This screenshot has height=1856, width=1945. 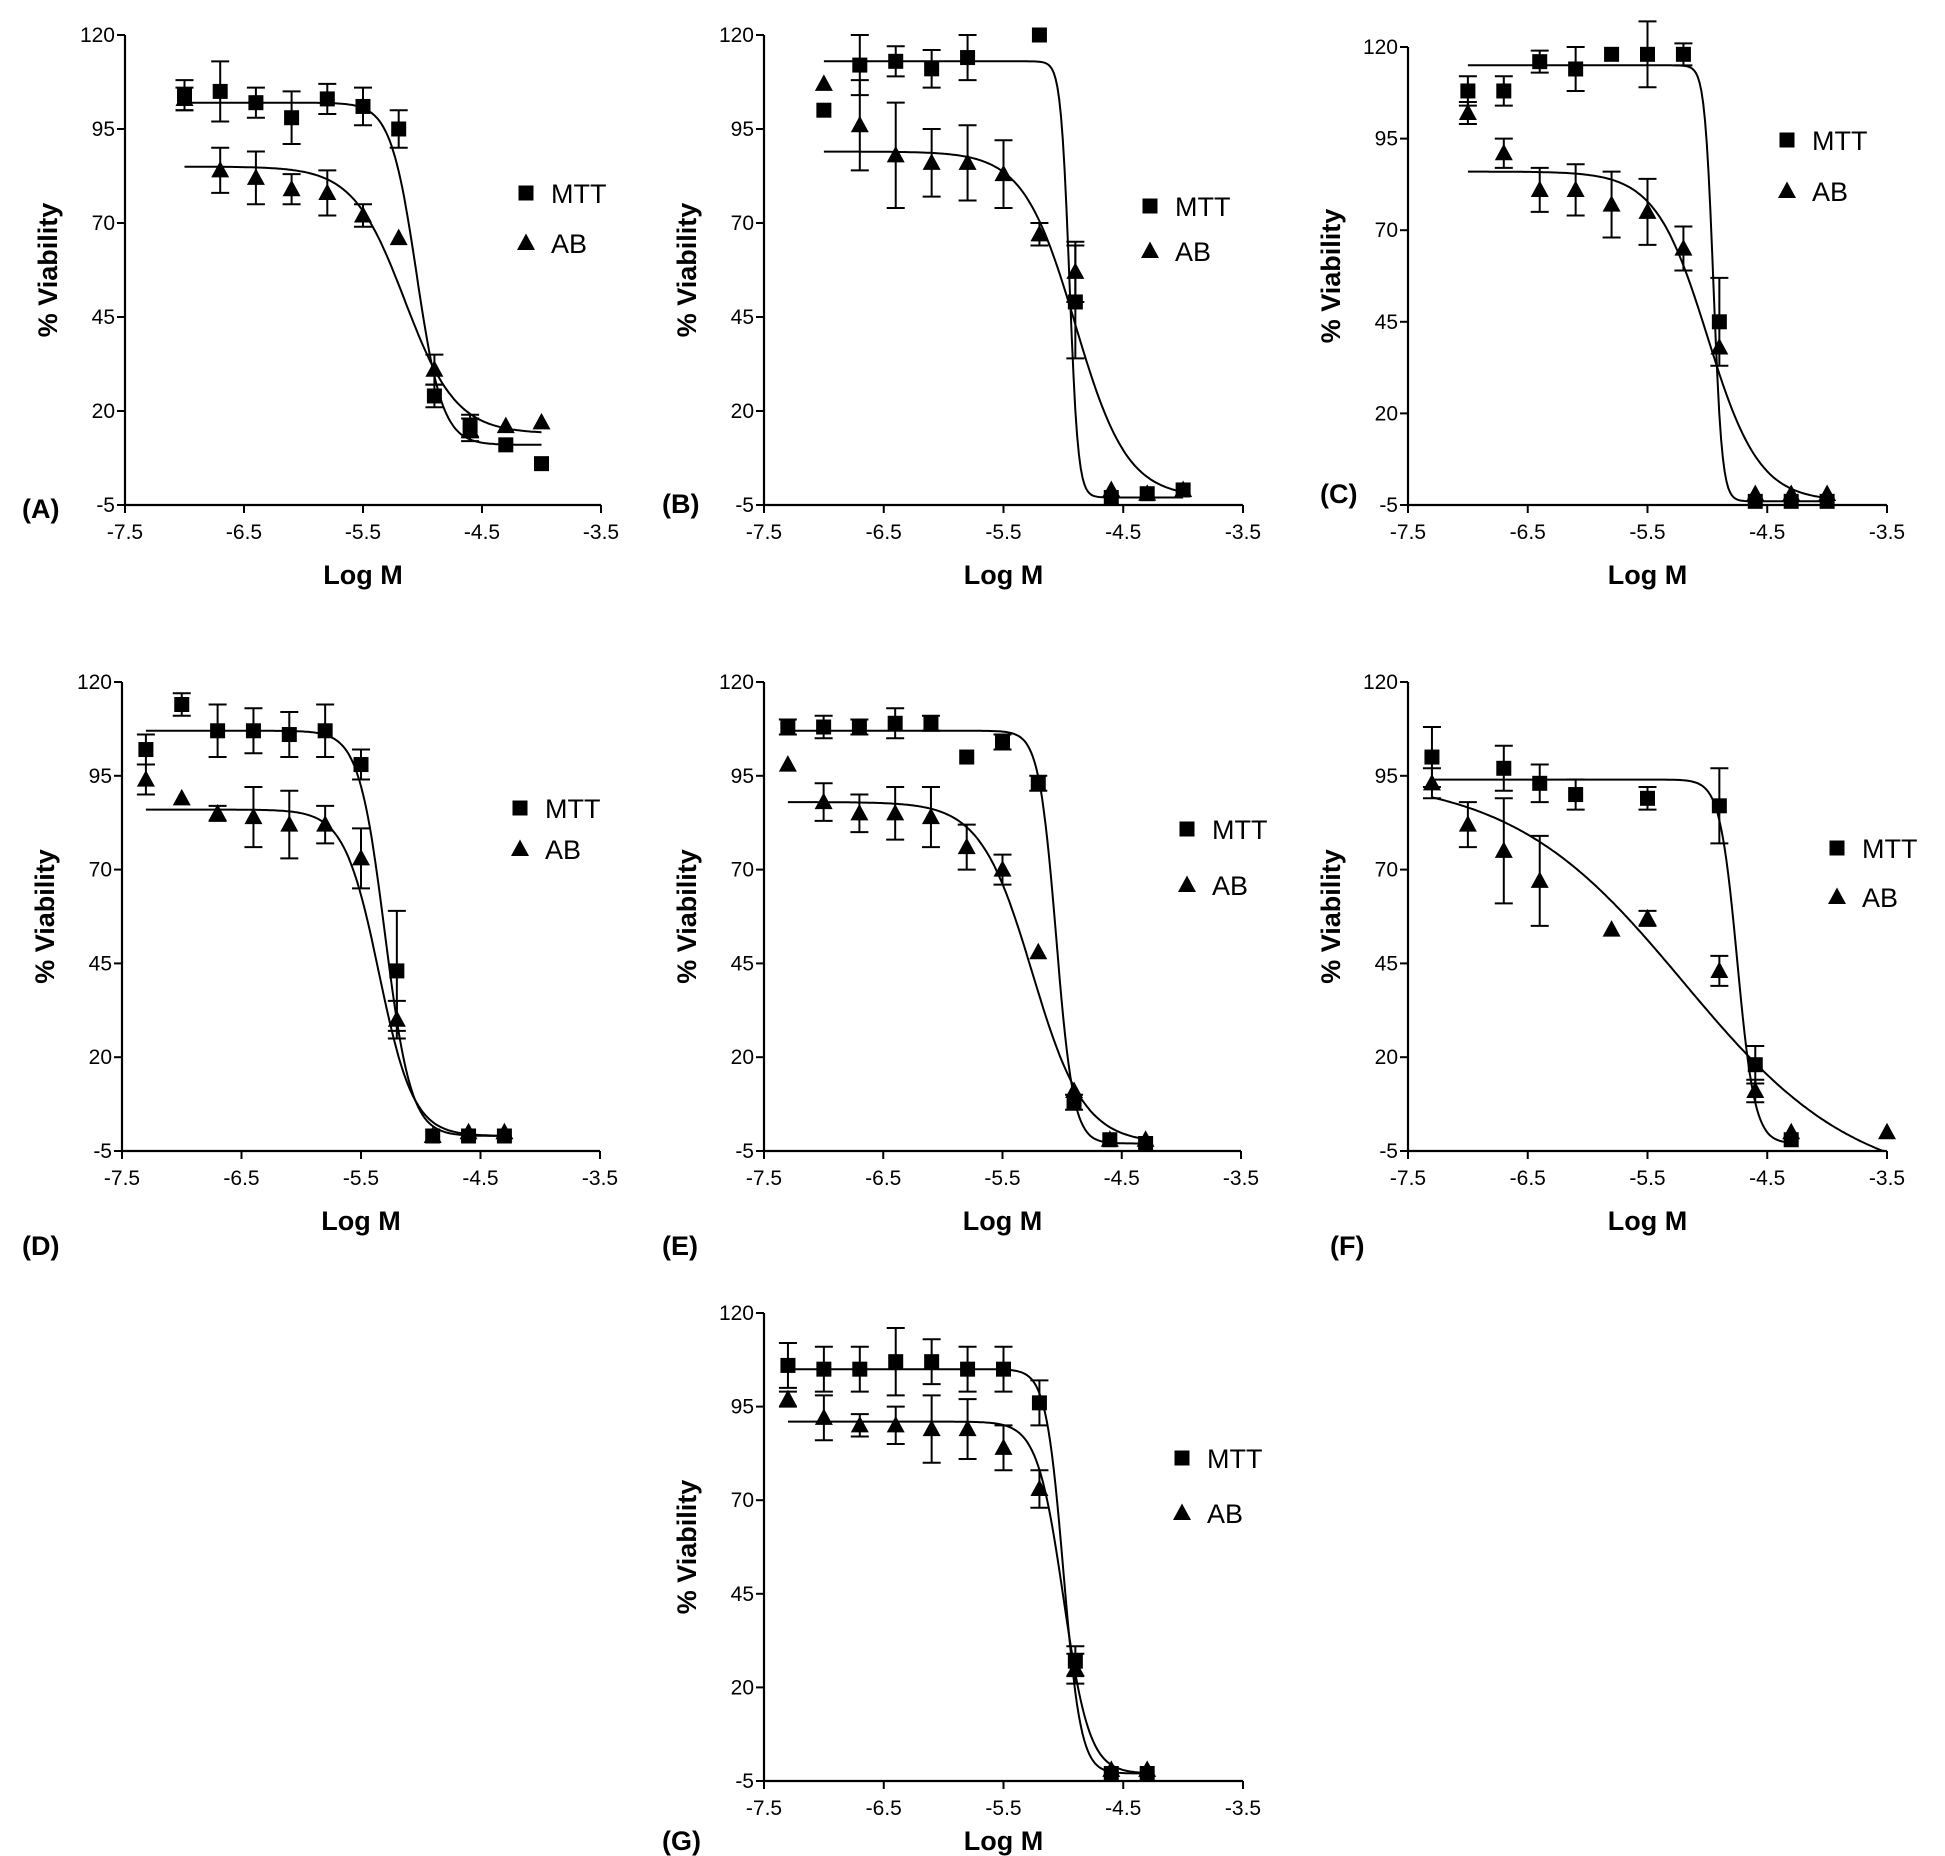 What do you see at coordinates (1347, 1246) in the screenshot?
I see `panel-label: (F)` at bounding box center [1347, 1246].